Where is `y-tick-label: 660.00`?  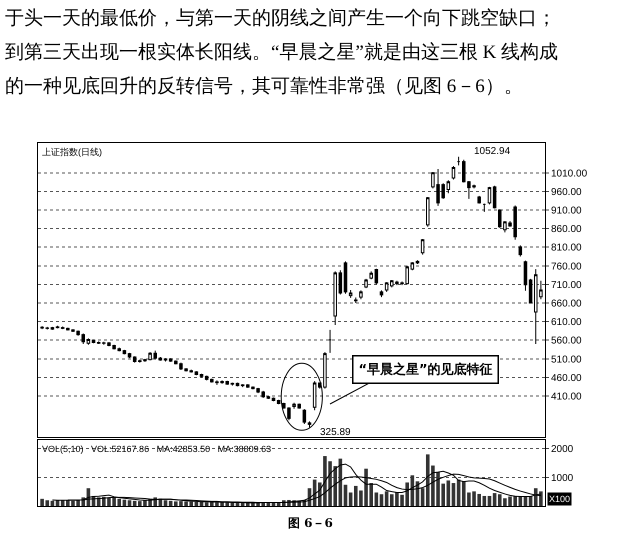
y-tick-label: 660.00 is located at coordinates (566, 304).